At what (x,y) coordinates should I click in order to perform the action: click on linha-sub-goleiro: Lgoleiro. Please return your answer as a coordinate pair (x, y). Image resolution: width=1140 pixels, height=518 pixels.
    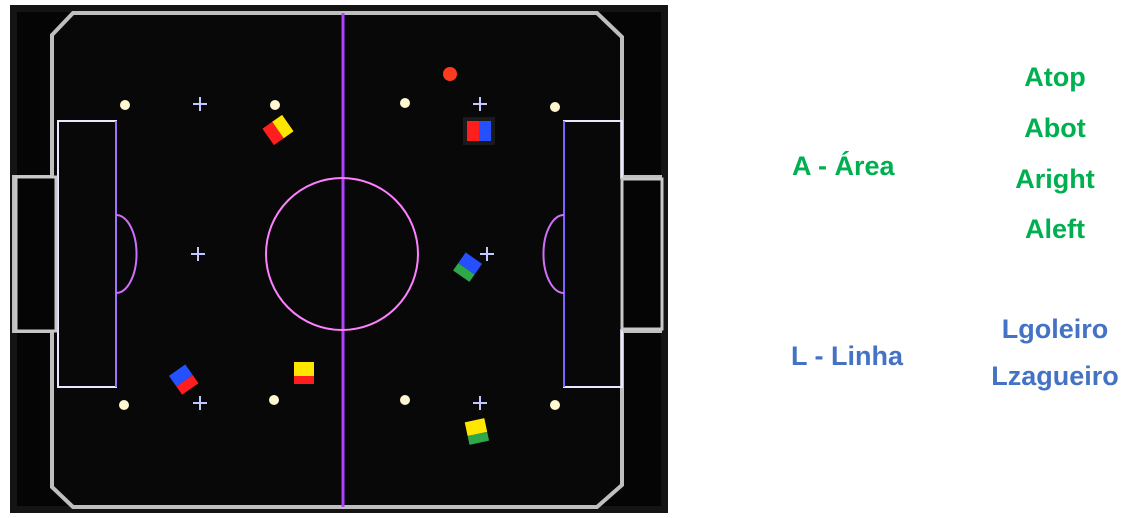
    Looking at the image, I should click on (1055, 329).